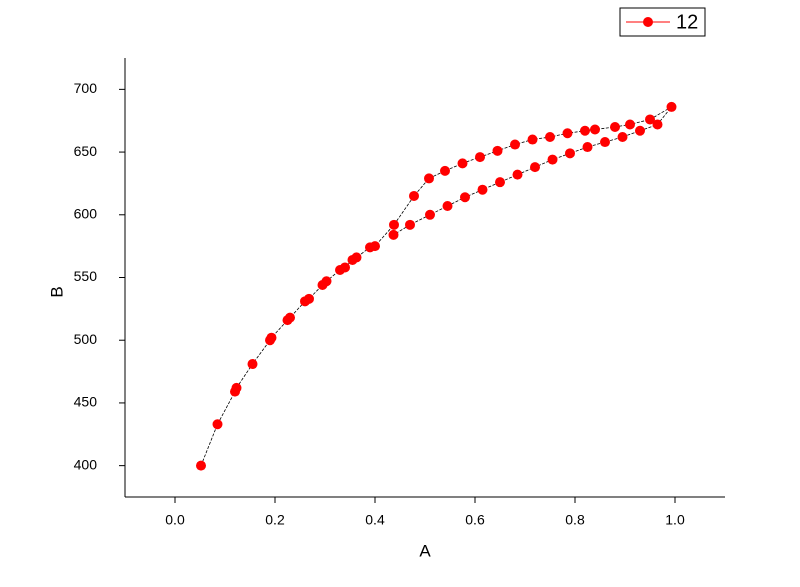 The image size is (800, 587). Describe the element at coordinates (425, 550) in the screenshot. I see `x-axis-title: A` at that location.